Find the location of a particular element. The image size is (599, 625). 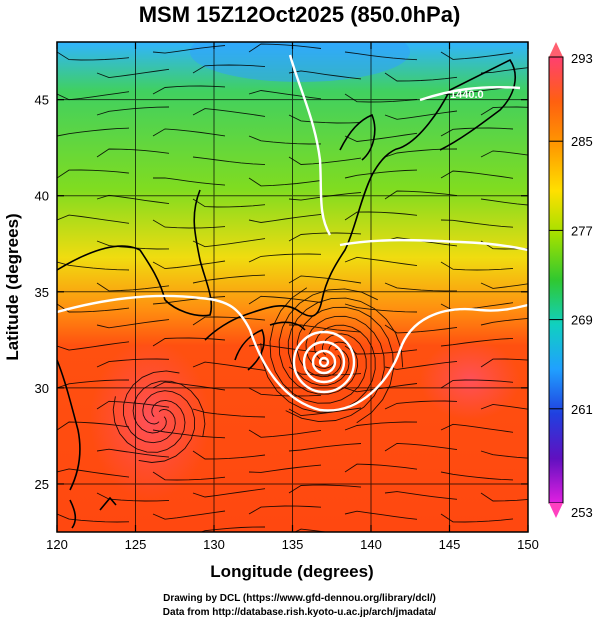

honshu-coast-south is located at coordinates (302, 244).